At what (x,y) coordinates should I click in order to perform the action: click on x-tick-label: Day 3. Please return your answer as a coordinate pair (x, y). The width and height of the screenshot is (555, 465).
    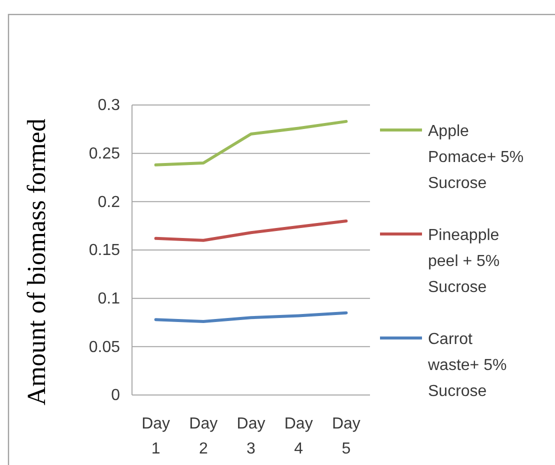
    Looking at the image, I should click on (251, 436).